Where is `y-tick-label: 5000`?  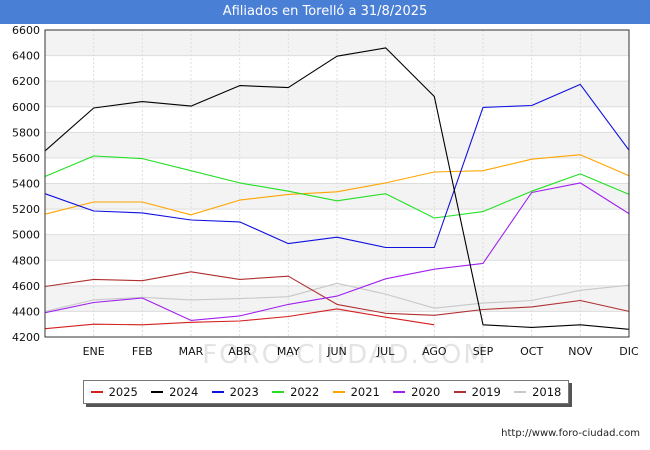
y-tick-label: 5000 is located at coordinates (26, 235).